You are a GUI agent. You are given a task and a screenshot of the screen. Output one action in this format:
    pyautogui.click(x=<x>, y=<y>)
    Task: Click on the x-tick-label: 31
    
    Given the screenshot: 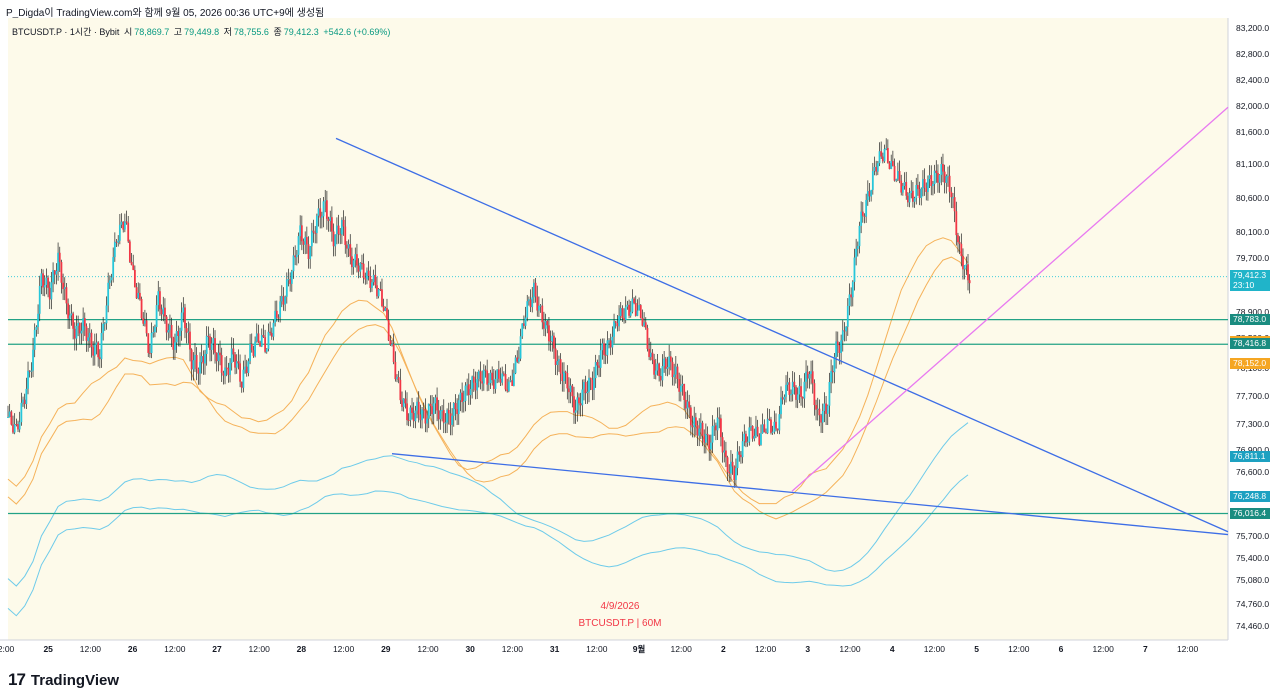 What is the action you would take?
    pyautogui.click(x=555, y=649)
    